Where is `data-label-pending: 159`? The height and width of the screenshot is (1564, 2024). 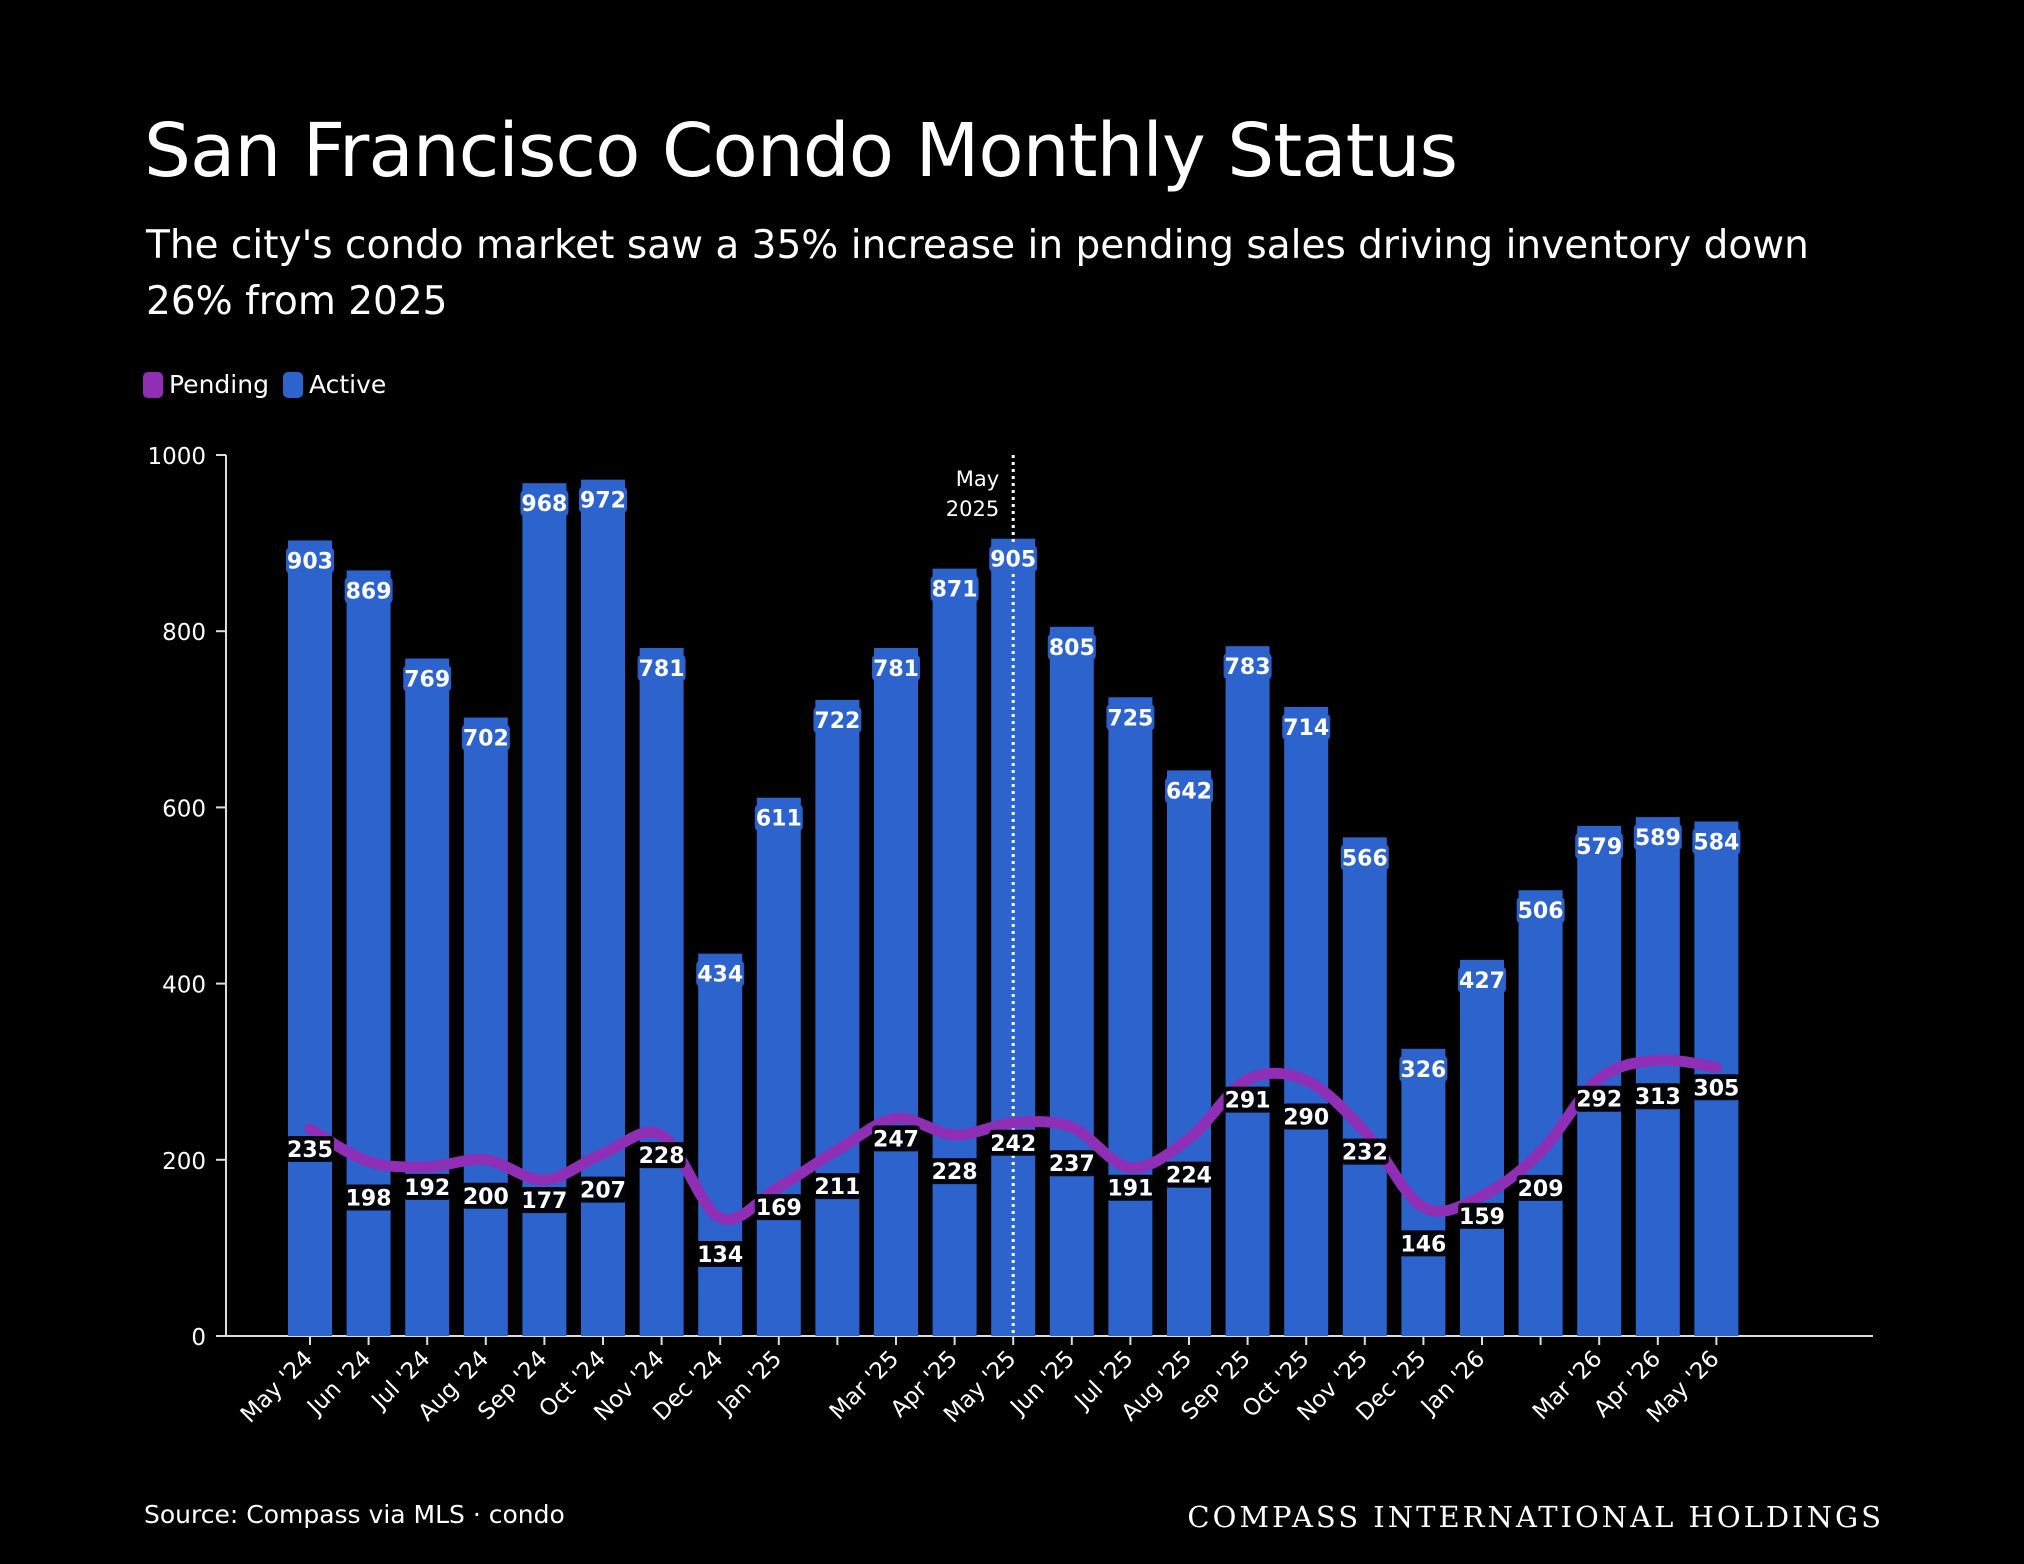 data-label-pending: 159 is located at coordinates (1482, 1217).